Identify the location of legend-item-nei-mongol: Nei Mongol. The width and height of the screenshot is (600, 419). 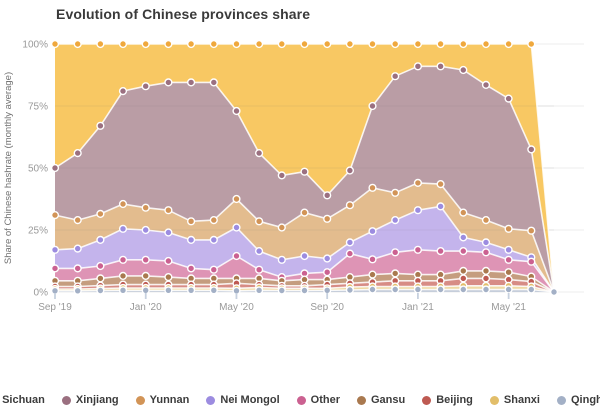
(243, 400).